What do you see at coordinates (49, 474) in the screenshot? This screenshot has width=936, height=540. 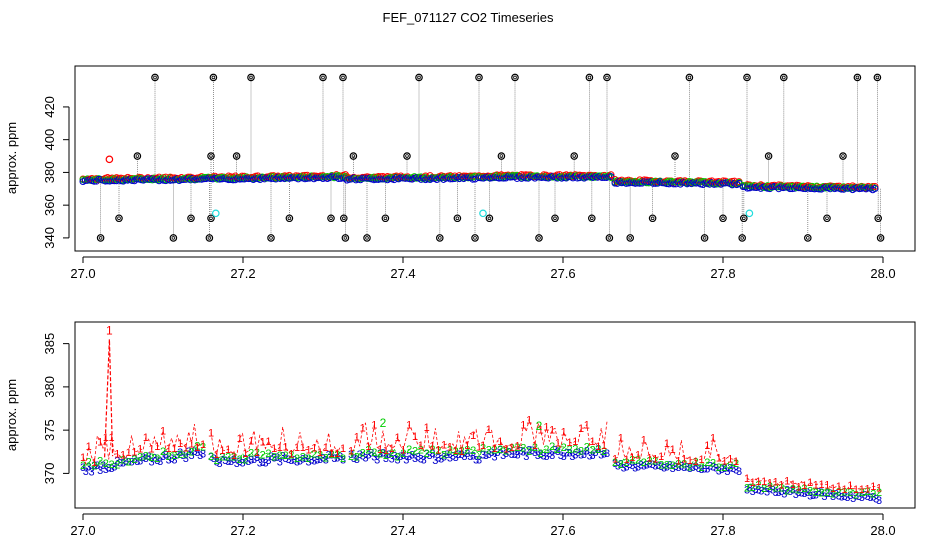 I see `y-tick-label: 370` at bounding box center [49, 474].